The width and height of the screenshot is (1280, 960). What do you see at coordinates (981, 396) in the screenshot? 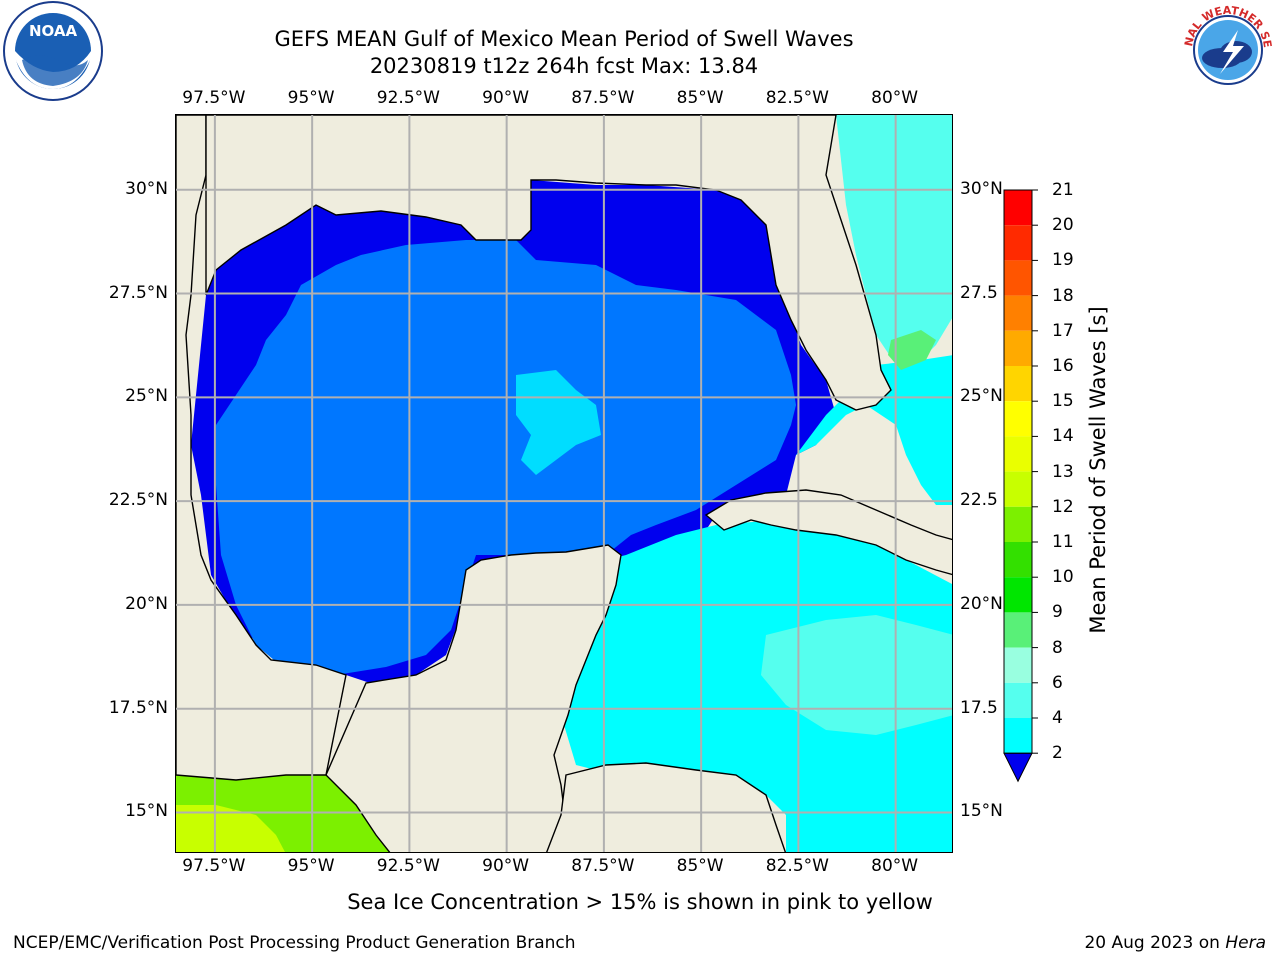
I see `lat-tick-right: 25°N` at bounding box center [981, 396].